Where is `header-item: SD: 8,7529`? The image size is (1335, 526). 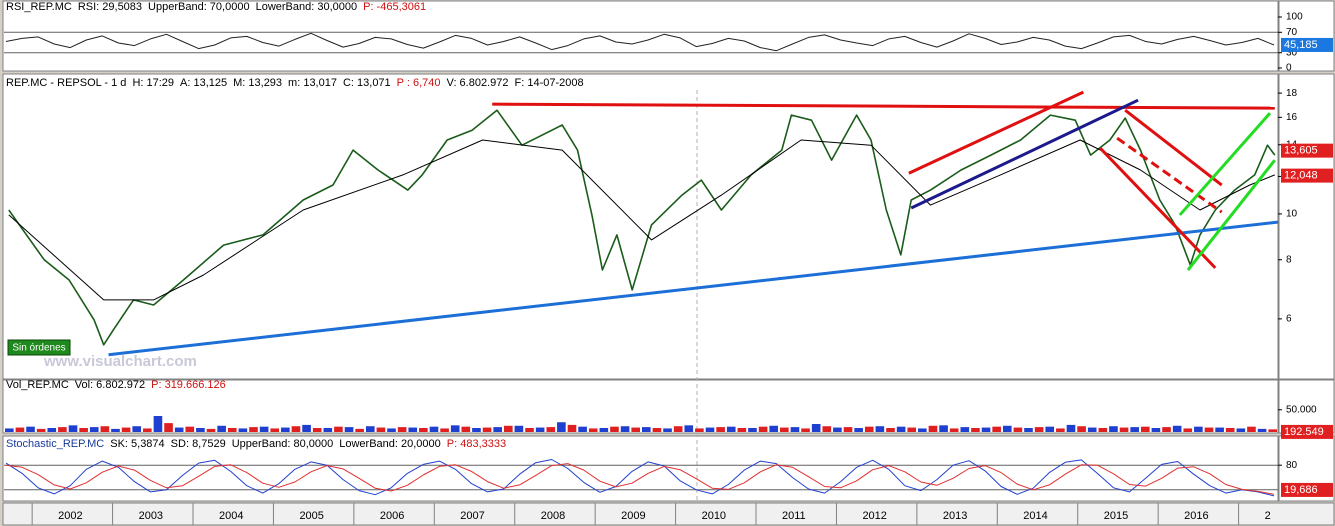
header-item: SD: 8,7529 is located at coordinates (198, 444).